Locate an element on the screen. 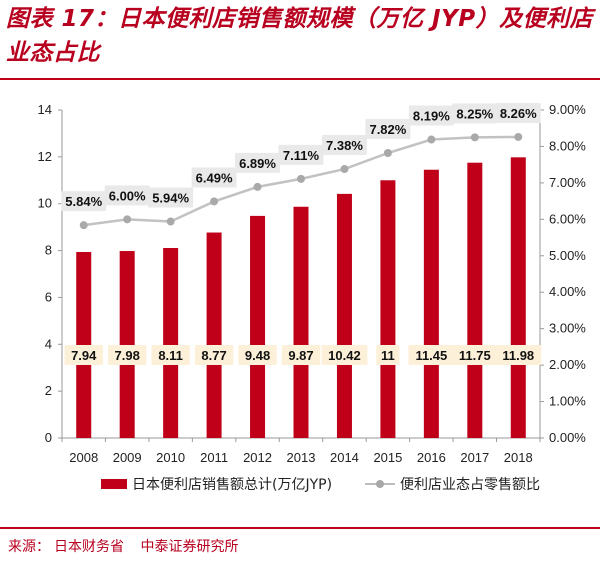  y-left-tick-label: 14 is located at coordinates (45, 109).